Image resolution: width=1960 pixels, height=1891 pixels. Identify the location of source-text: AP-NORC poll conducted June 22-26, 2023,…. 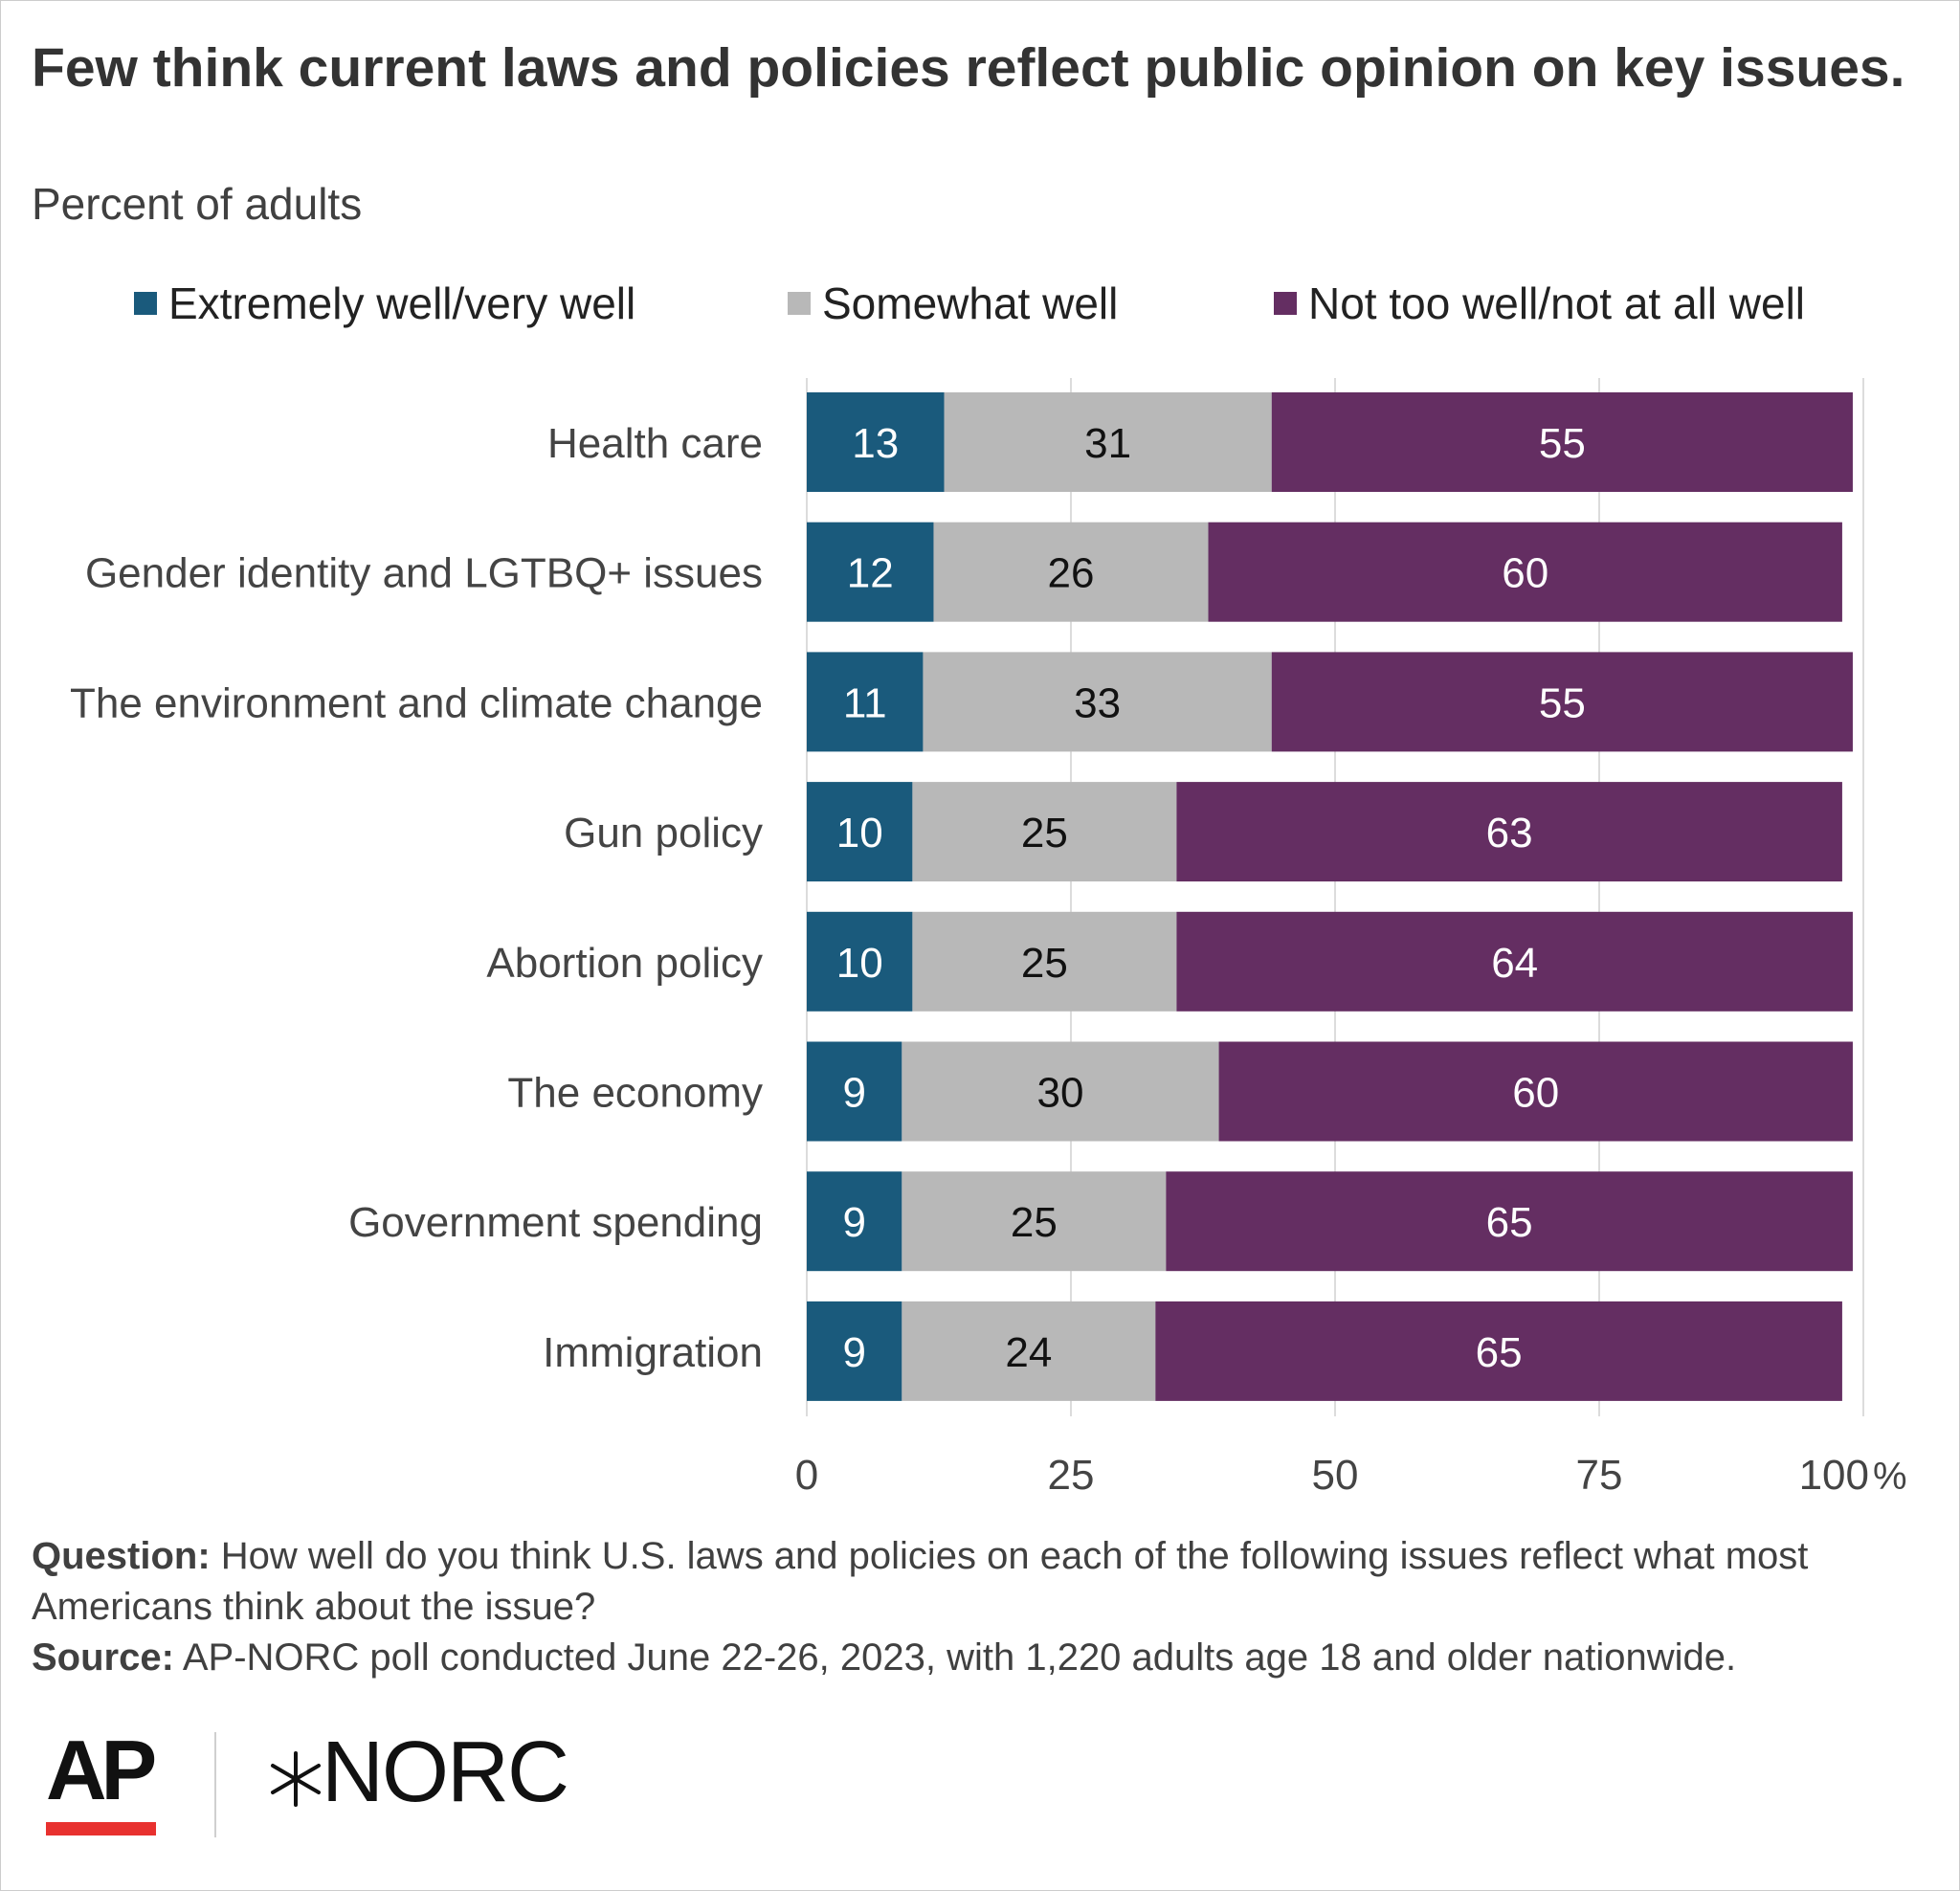
(960, 1657).